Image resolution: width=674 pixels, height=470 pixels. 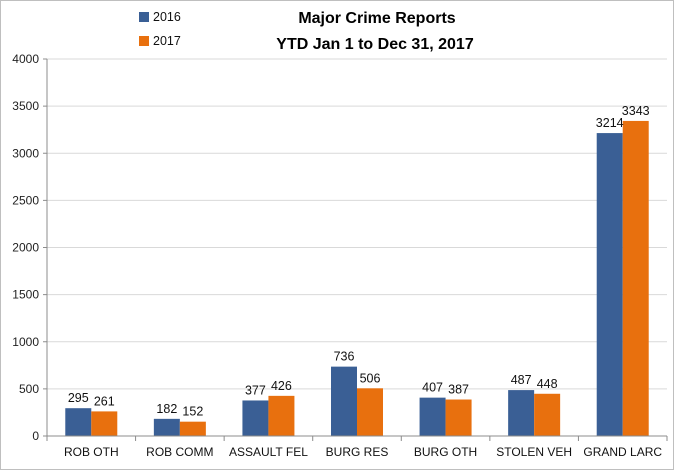 I want to click on y-tick-label: 0, so click(x=35, y=436).